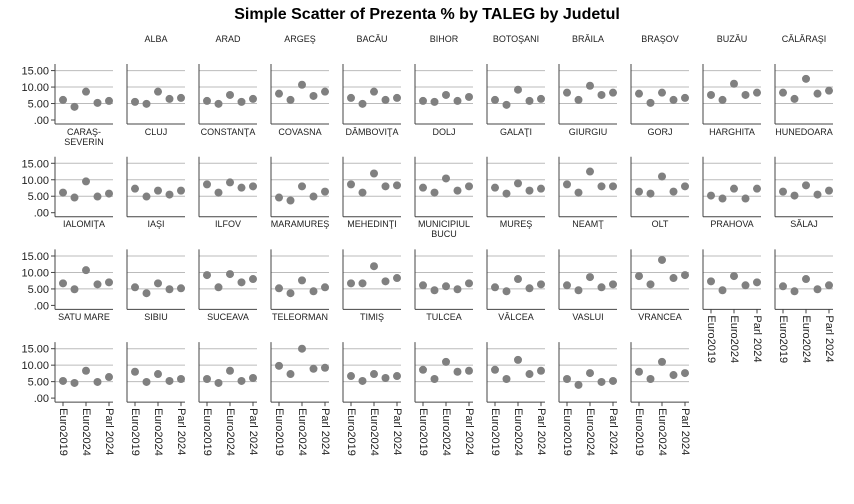 Image resolution: width=854 pixels, height=504 pixels. What do you see at coordinates (300, 39) in the screenshot?
I see `panel-title: ARGEŞ` at bounding box center [300, 39].